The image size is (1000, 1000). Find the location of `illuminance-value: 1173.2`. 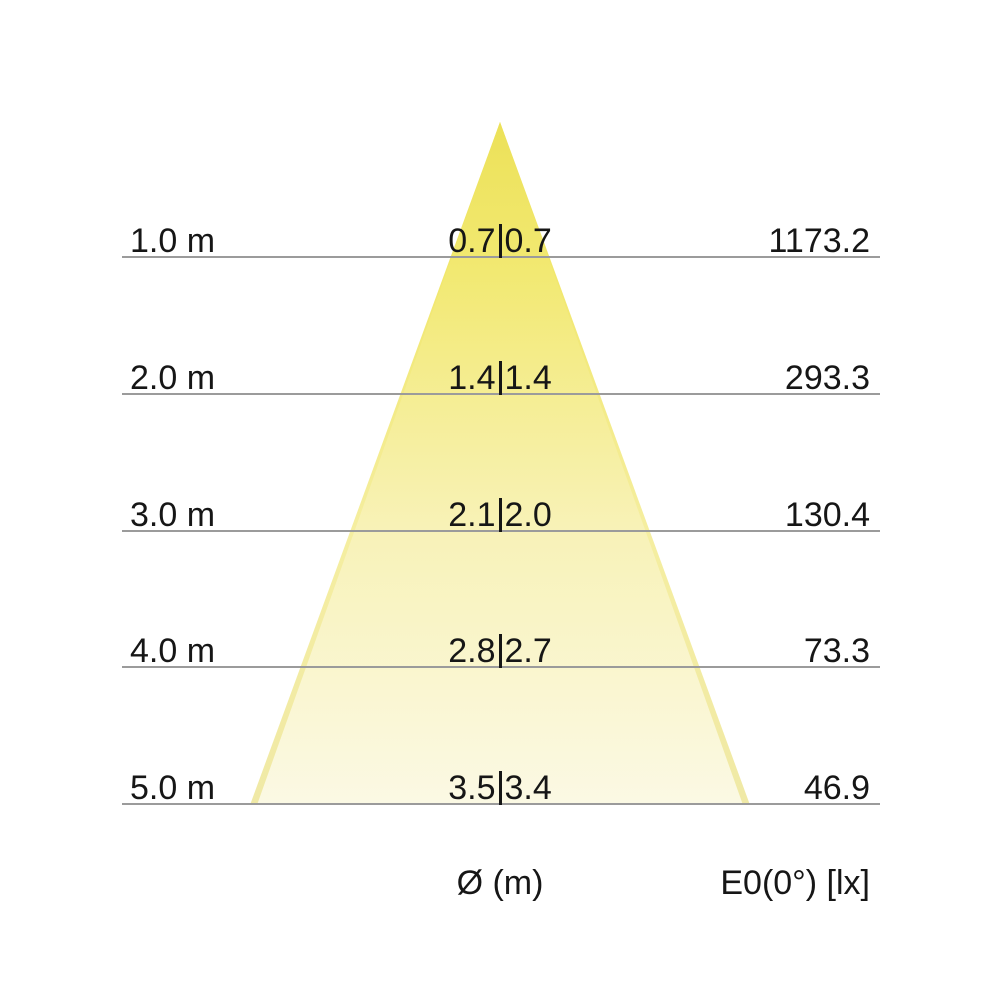

illuminance-value: 1173.2 is located at coordinates (819, 241).